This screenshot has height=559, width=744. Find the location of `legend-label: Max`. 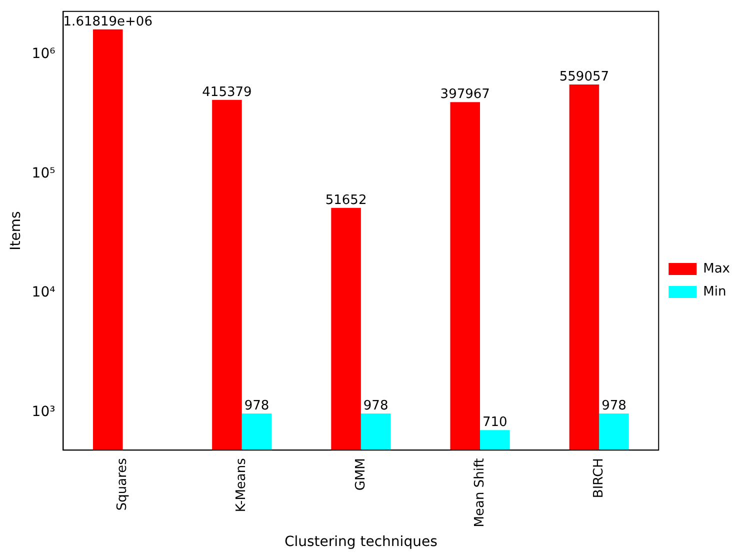

legend-label: Max is located at coordinates (716, 268).